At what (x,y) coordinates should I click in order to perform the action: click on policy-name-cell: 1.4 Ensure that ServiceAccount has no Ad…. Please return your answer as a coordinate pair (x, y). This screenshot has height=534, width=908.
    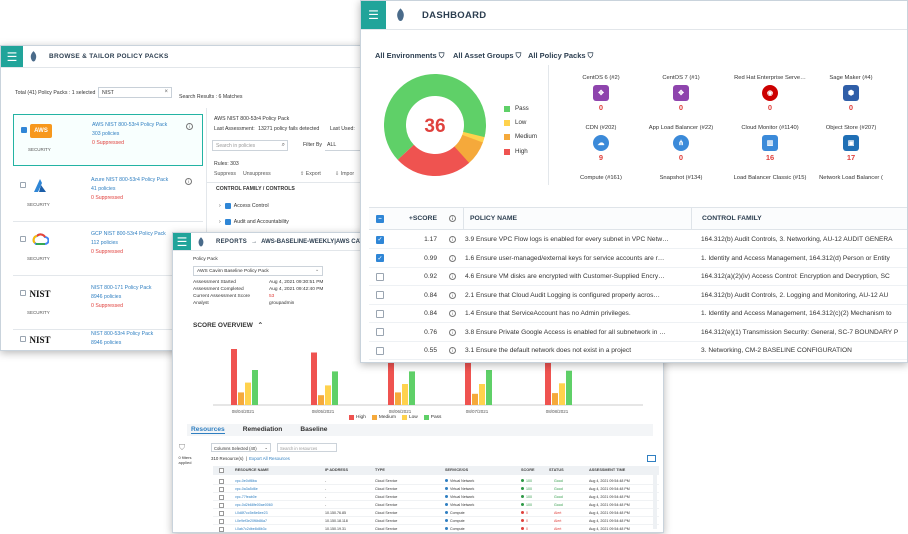
    Looking at the image, I should click on (548, 313).